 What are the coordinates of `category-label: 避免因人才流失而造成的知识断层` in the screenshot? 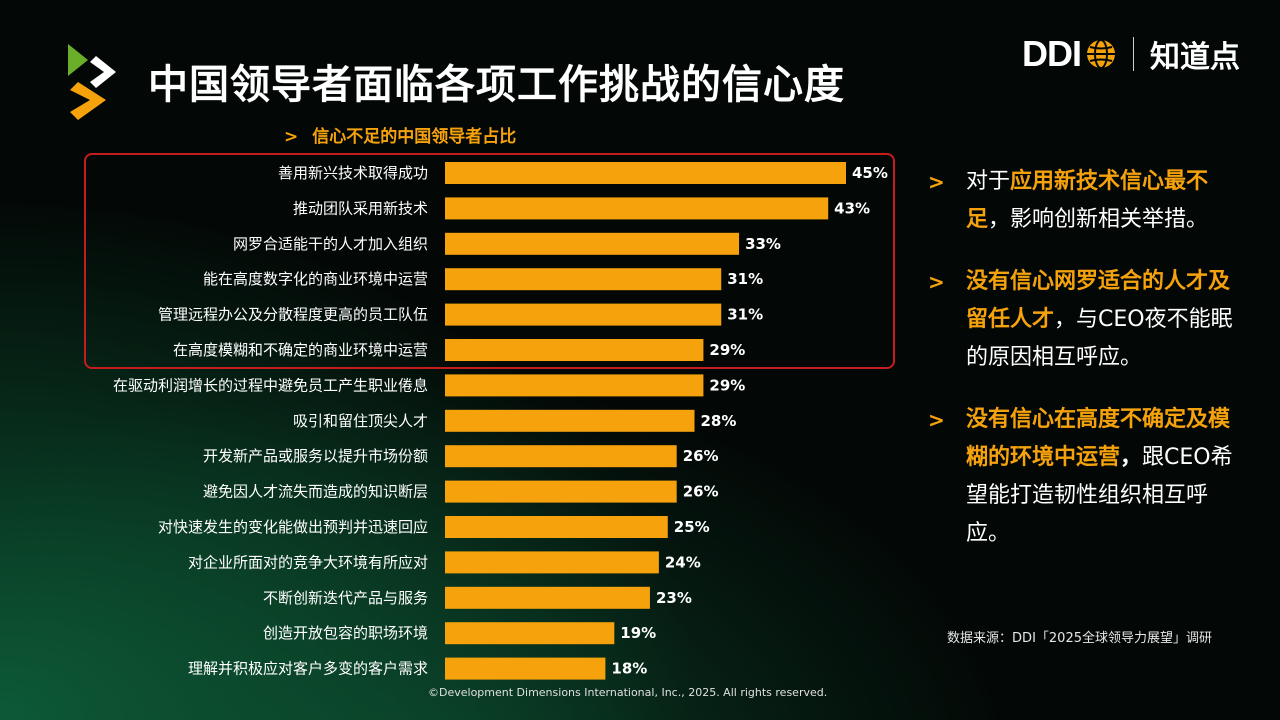 It's located at (315, 492).